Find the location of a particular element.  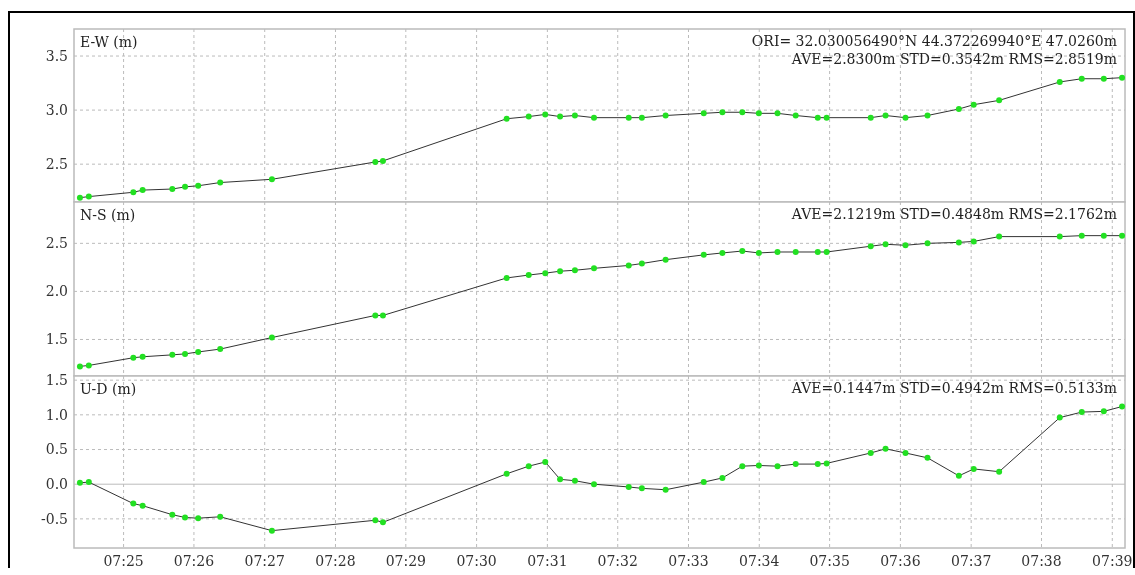

y-tick-label: -0.5 is located at coordinates (54, 518).